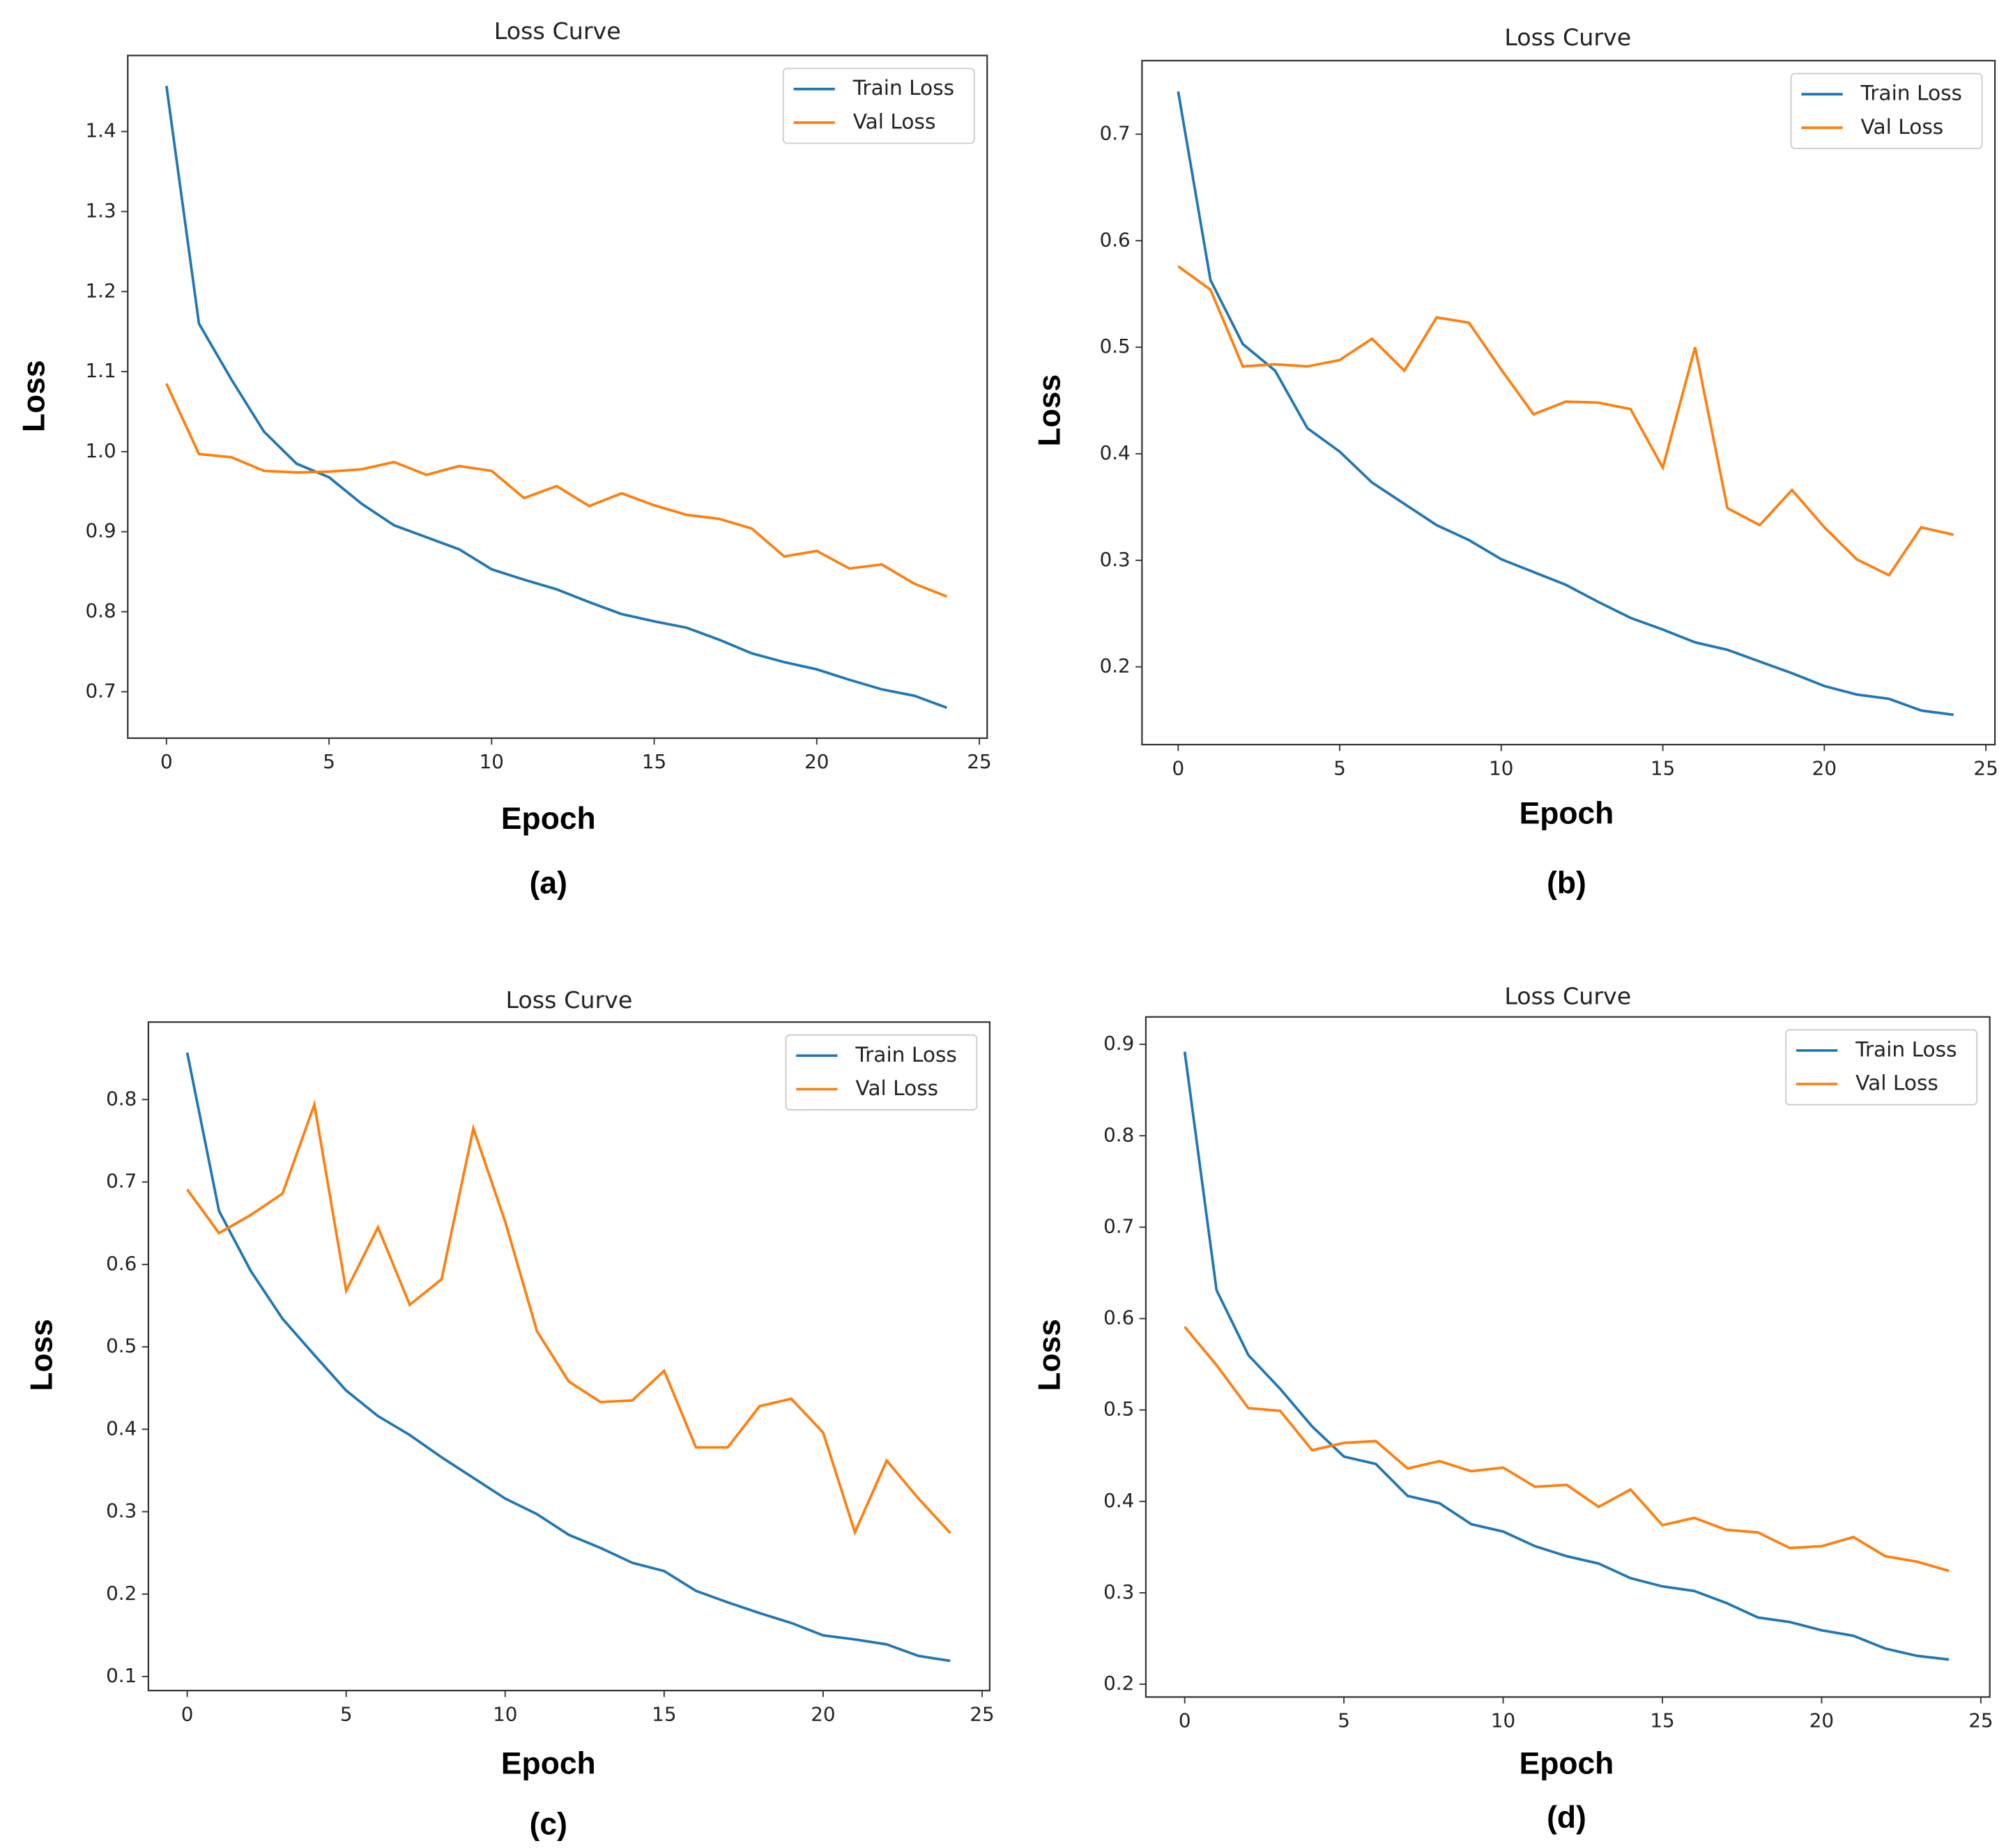 Image resolution: width=2013 pixels, height=1848 pixels. Describe the element at coordinates (100, 370) in the screenshot. I see `y-tick-label: 1.1` at that location.